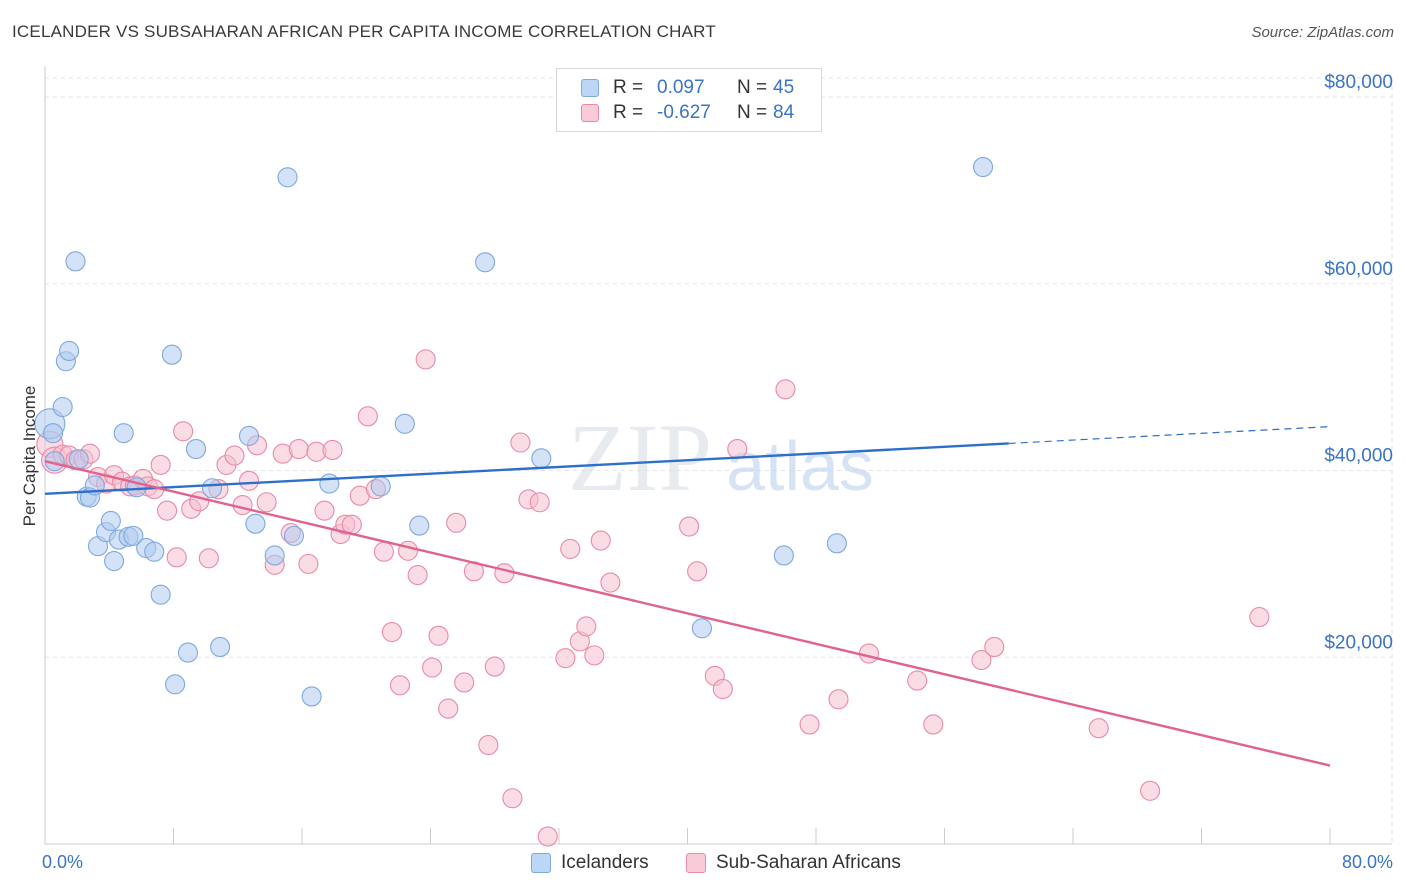  Describe the element at coordinates (1358, 456) in the screenshot. I see `y-tick-label: $40,000` at that location.